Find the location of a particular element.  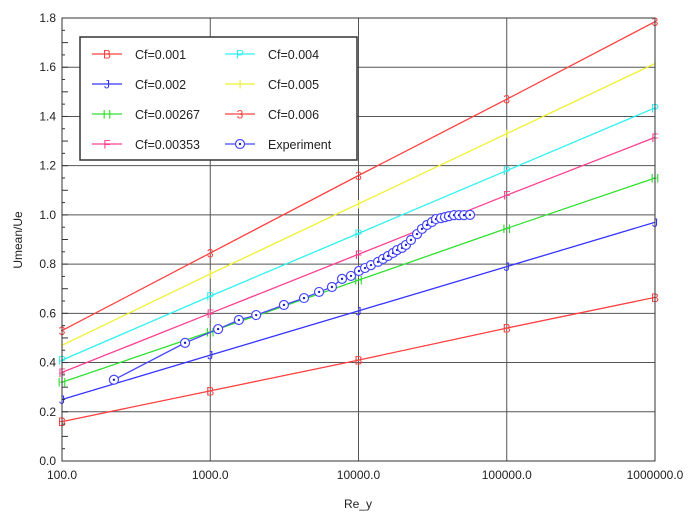

legend-label: Cf=0.00267 is located at coordinates (167, 115).